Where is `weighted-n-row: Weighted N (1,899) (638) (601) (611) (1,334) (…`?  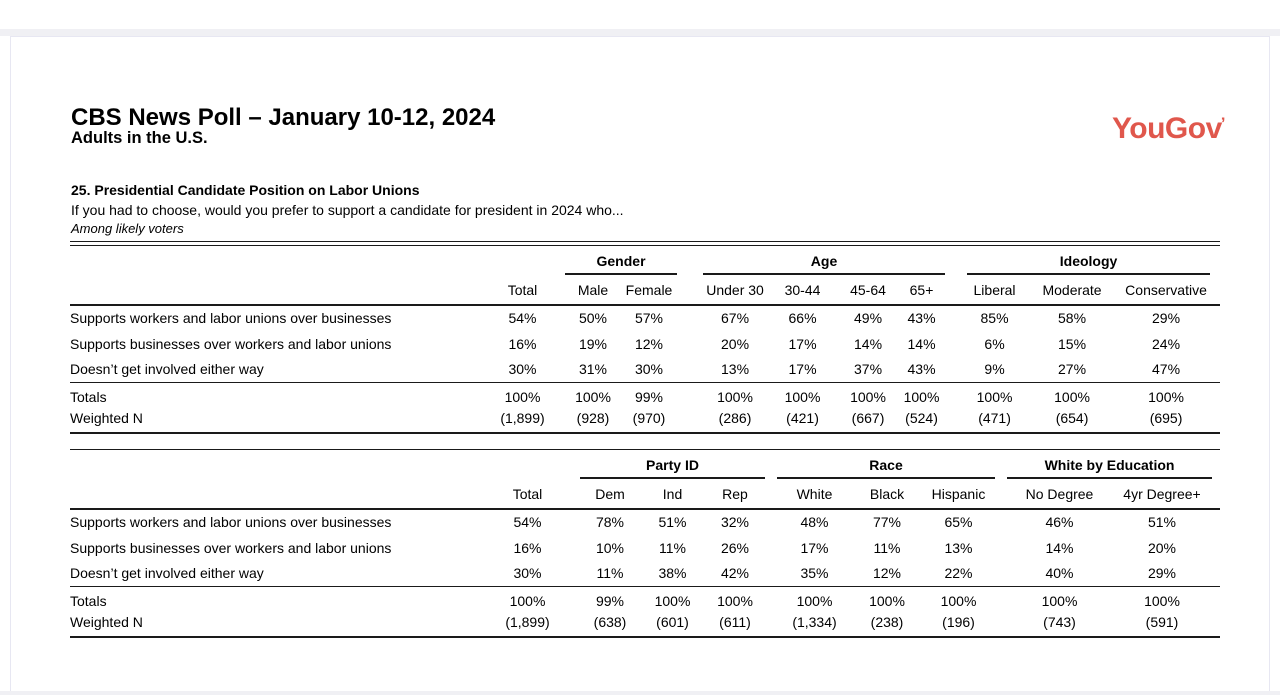 weighted-n-row: Weighted N (1,899) (638) (601) (611) (1,334) (… is located at coordinates (645, 624).